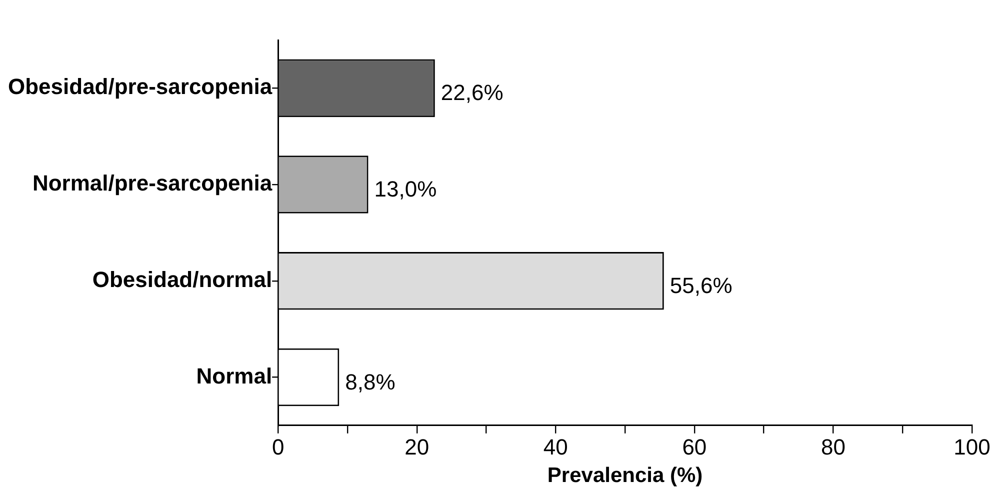 The height and width of the screenshot is (495, 1000). Describe the element at coordinates (234, 375) in the screenshot. I see `y-tick-label: Normal` at that location.